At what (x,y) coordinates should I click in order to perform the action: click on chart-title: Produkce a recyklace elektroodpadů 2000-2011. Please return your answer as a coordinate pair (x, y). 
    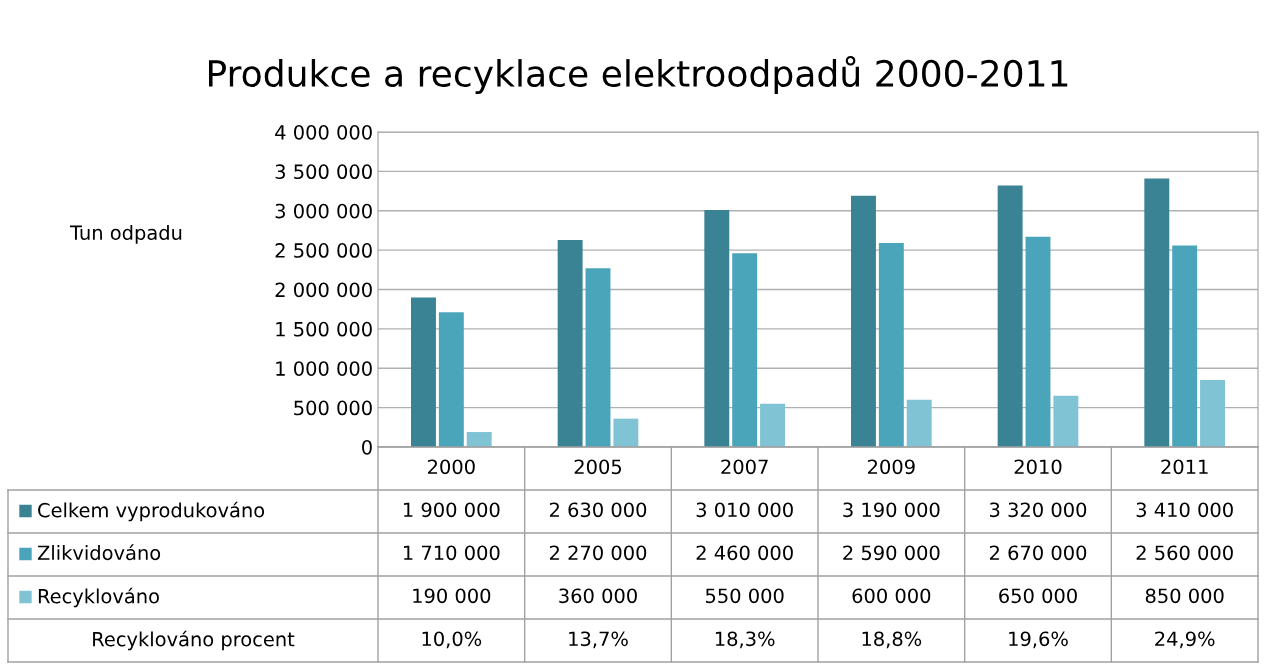
    Looking at the image, I should click on (638, 75).